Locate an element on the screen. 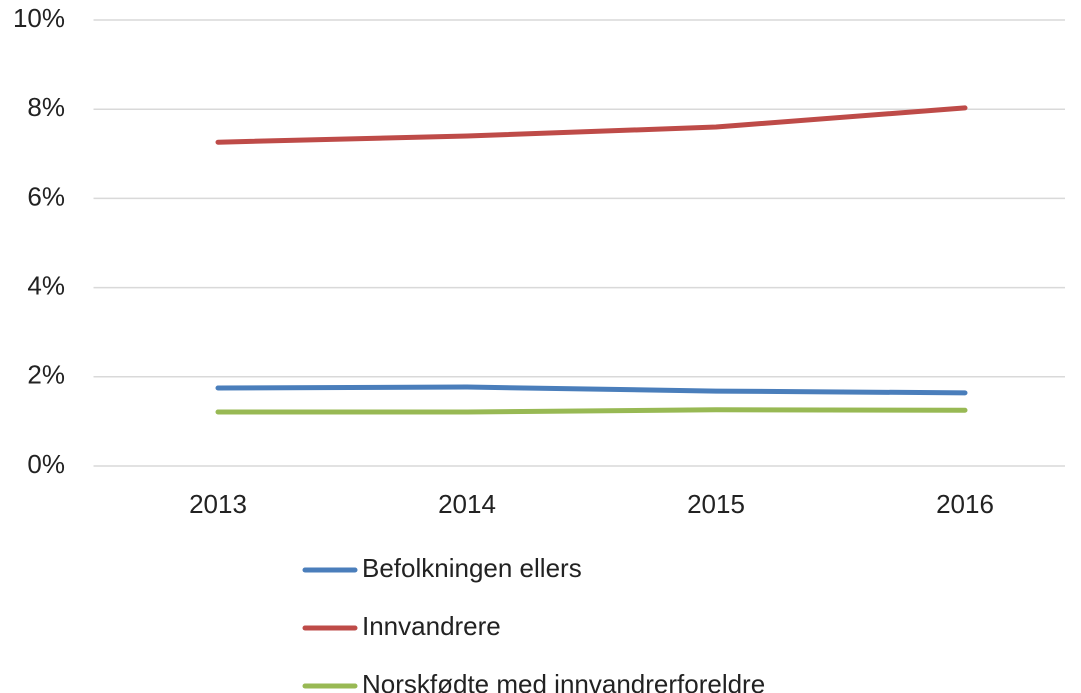  y-tick-label: 6% is located at coordinates (46, 196).